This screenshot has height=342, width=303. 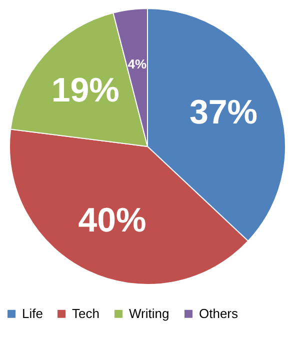 I want to click on data-label: 19%, so click(x=85, y=91).